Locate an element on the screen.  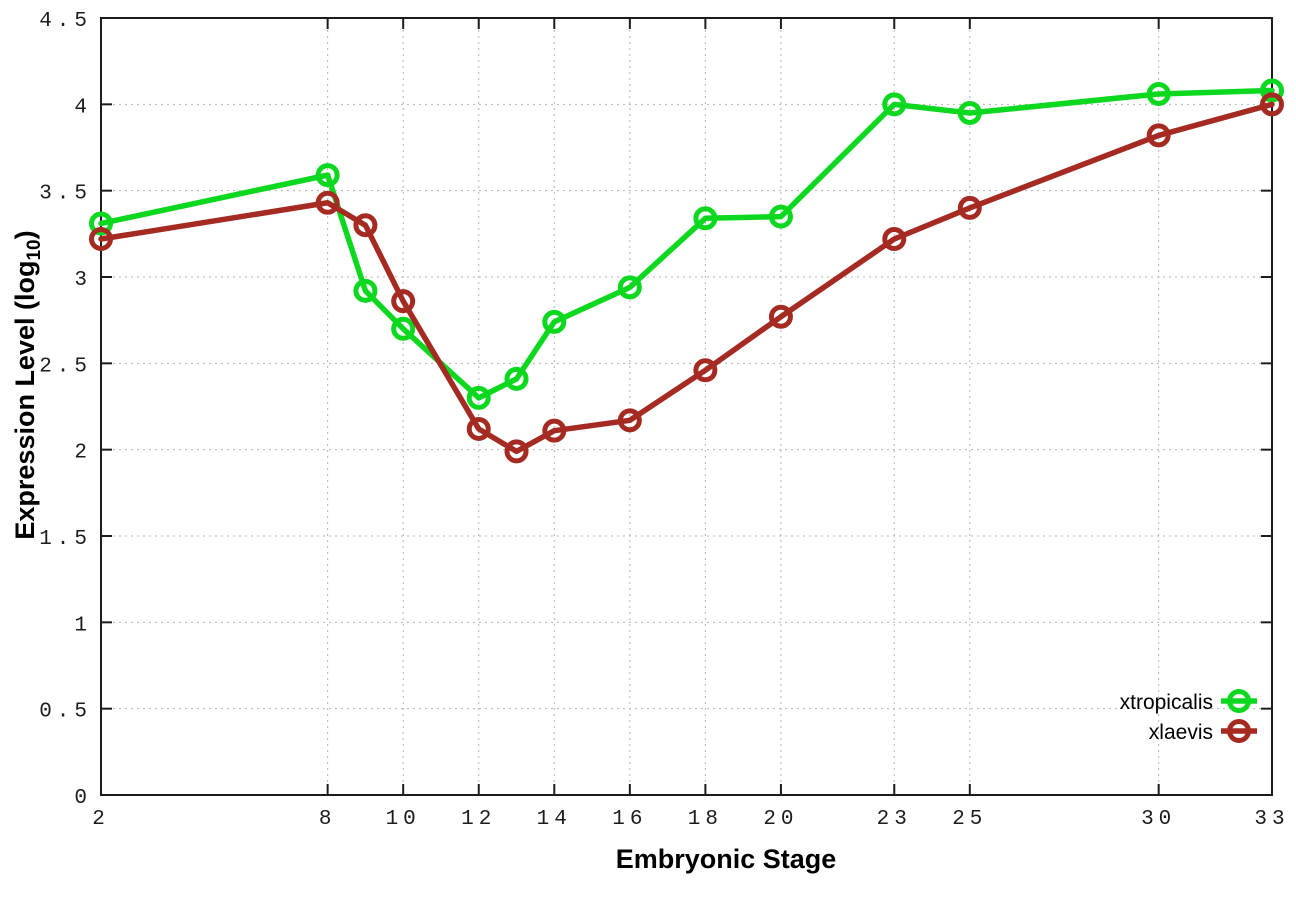
y-tick-label: 2 is located at coordinates (83, 453).